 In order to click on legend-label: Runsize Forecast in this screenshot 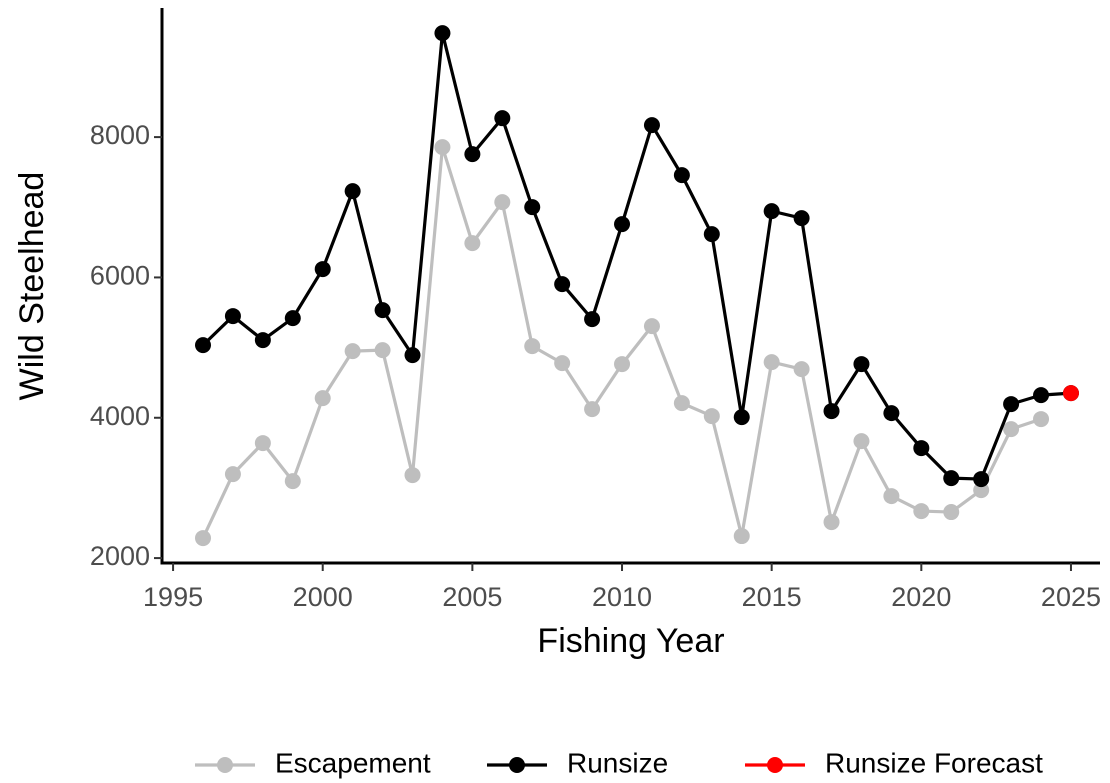, I will do `click(934, 762)`.